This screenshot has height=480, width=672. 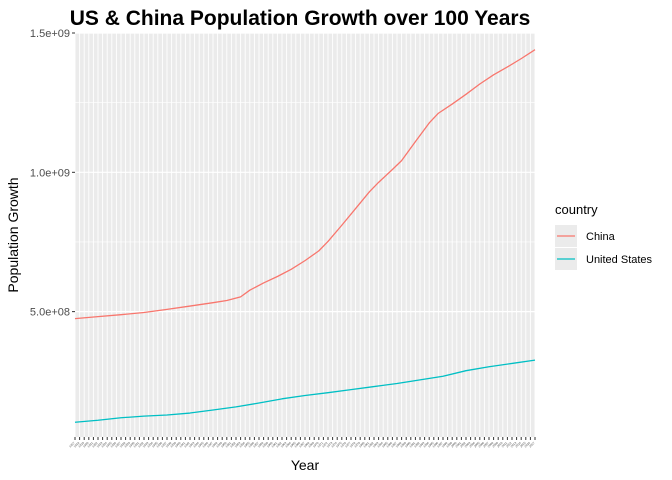 What do you see at coordinates (302, 445) in the screenshot?
I see `x-tick-label: 1967` at bounding box center [302, 445].